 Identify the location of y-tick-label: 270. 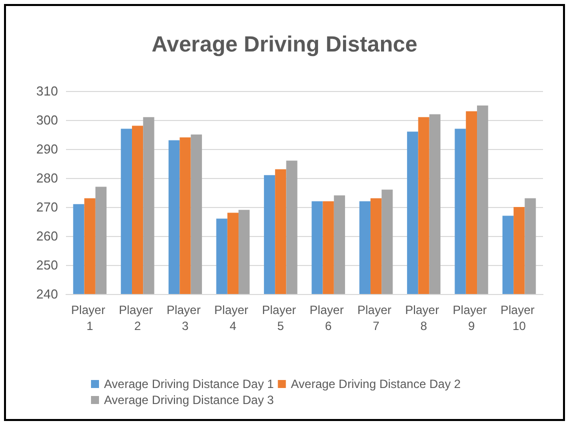
(47, 207).